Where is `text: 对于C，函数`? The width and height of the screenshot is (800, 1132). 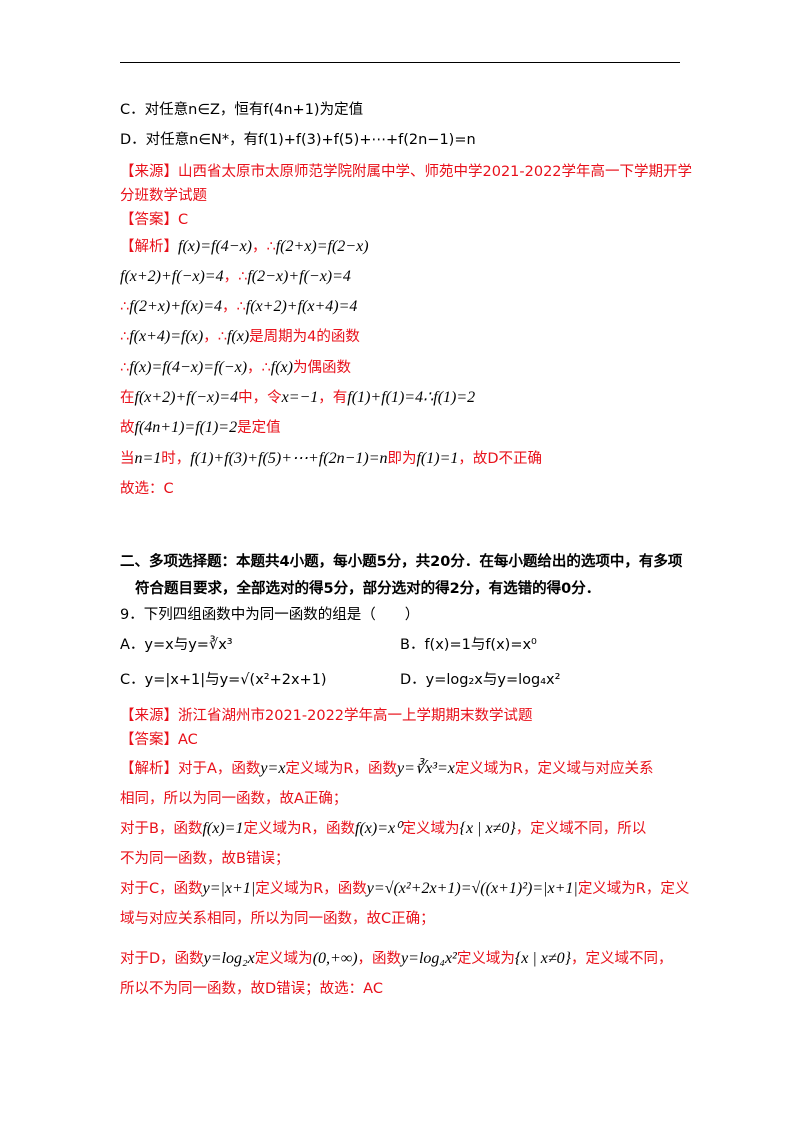
text: 对于C，函数 is located at coordinates (161, 889).